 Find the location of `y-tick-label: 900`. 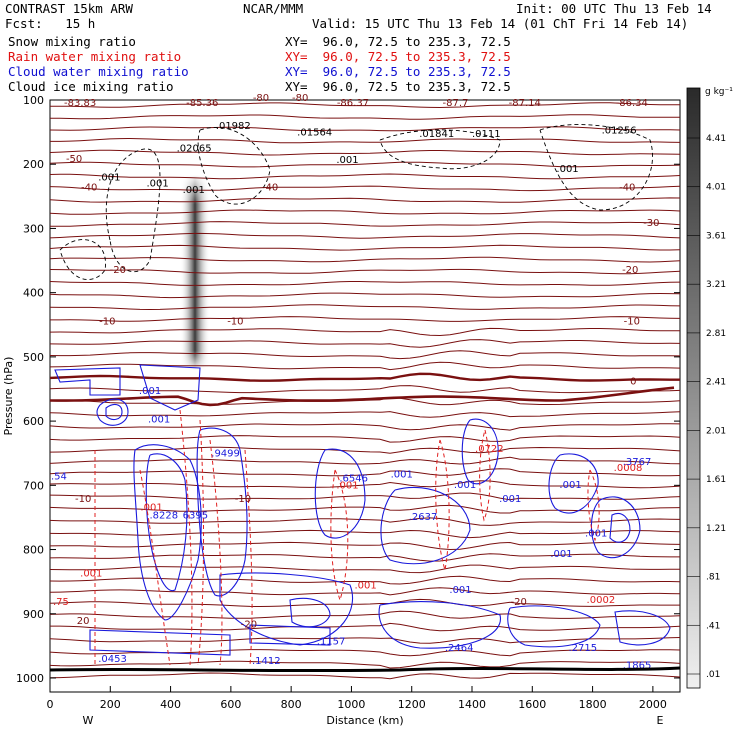

y-tick-label: 900 is located at coordinates (33, 614).